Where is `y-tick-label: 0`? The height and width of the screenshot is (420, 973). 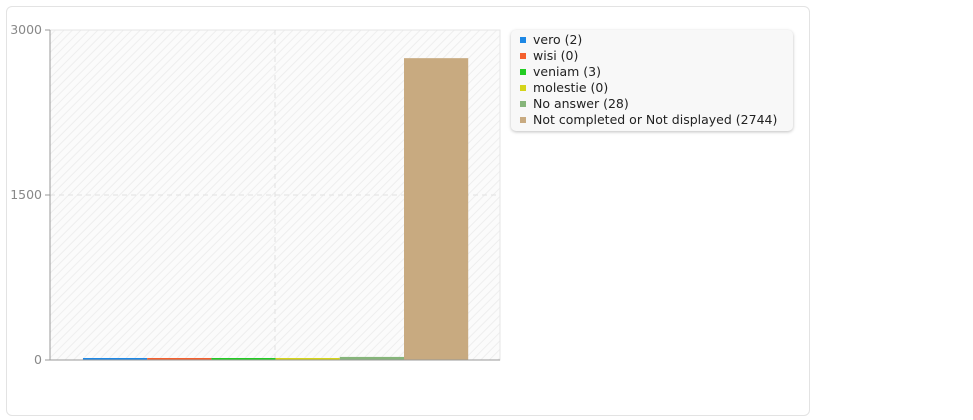 y-tick-label: 0 is located at coordinates (38, 359).